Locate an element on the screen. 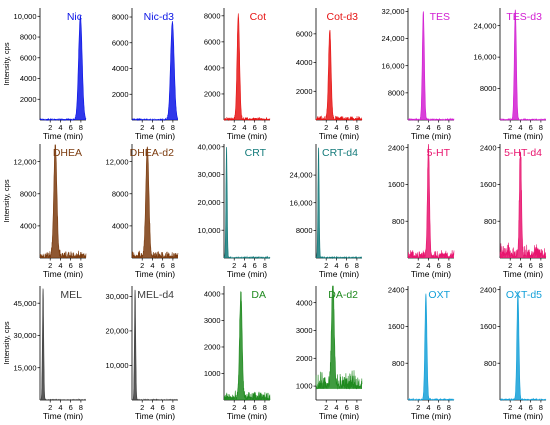 The image size is (550, 425). y-tick-label: 30,000 is located at coordinates (209, 174).